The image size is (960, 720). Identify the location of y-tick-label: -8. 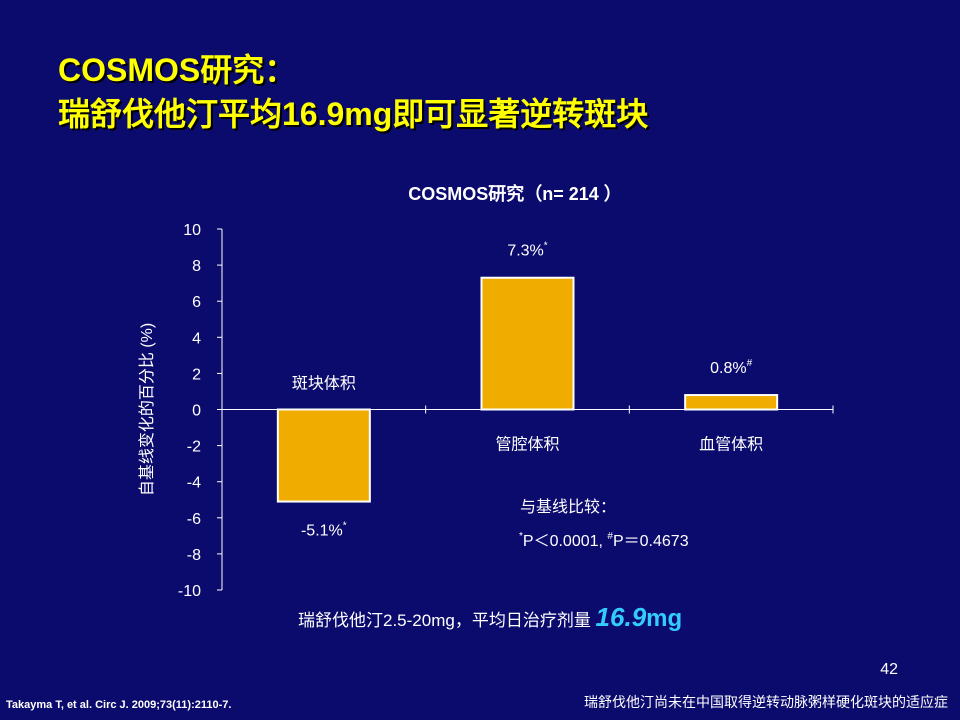
(194, 555).